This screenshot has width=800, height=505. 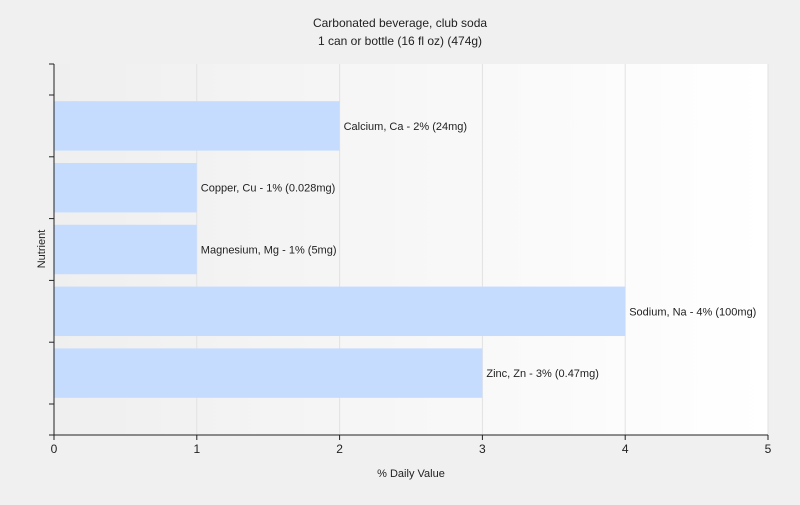 What do you see at coordinates (400, 41) in the screenshot?
I see `chart-subtitle: 1 can or bottle (16 fl oz) (474g)` at bounding box center [400, 41].